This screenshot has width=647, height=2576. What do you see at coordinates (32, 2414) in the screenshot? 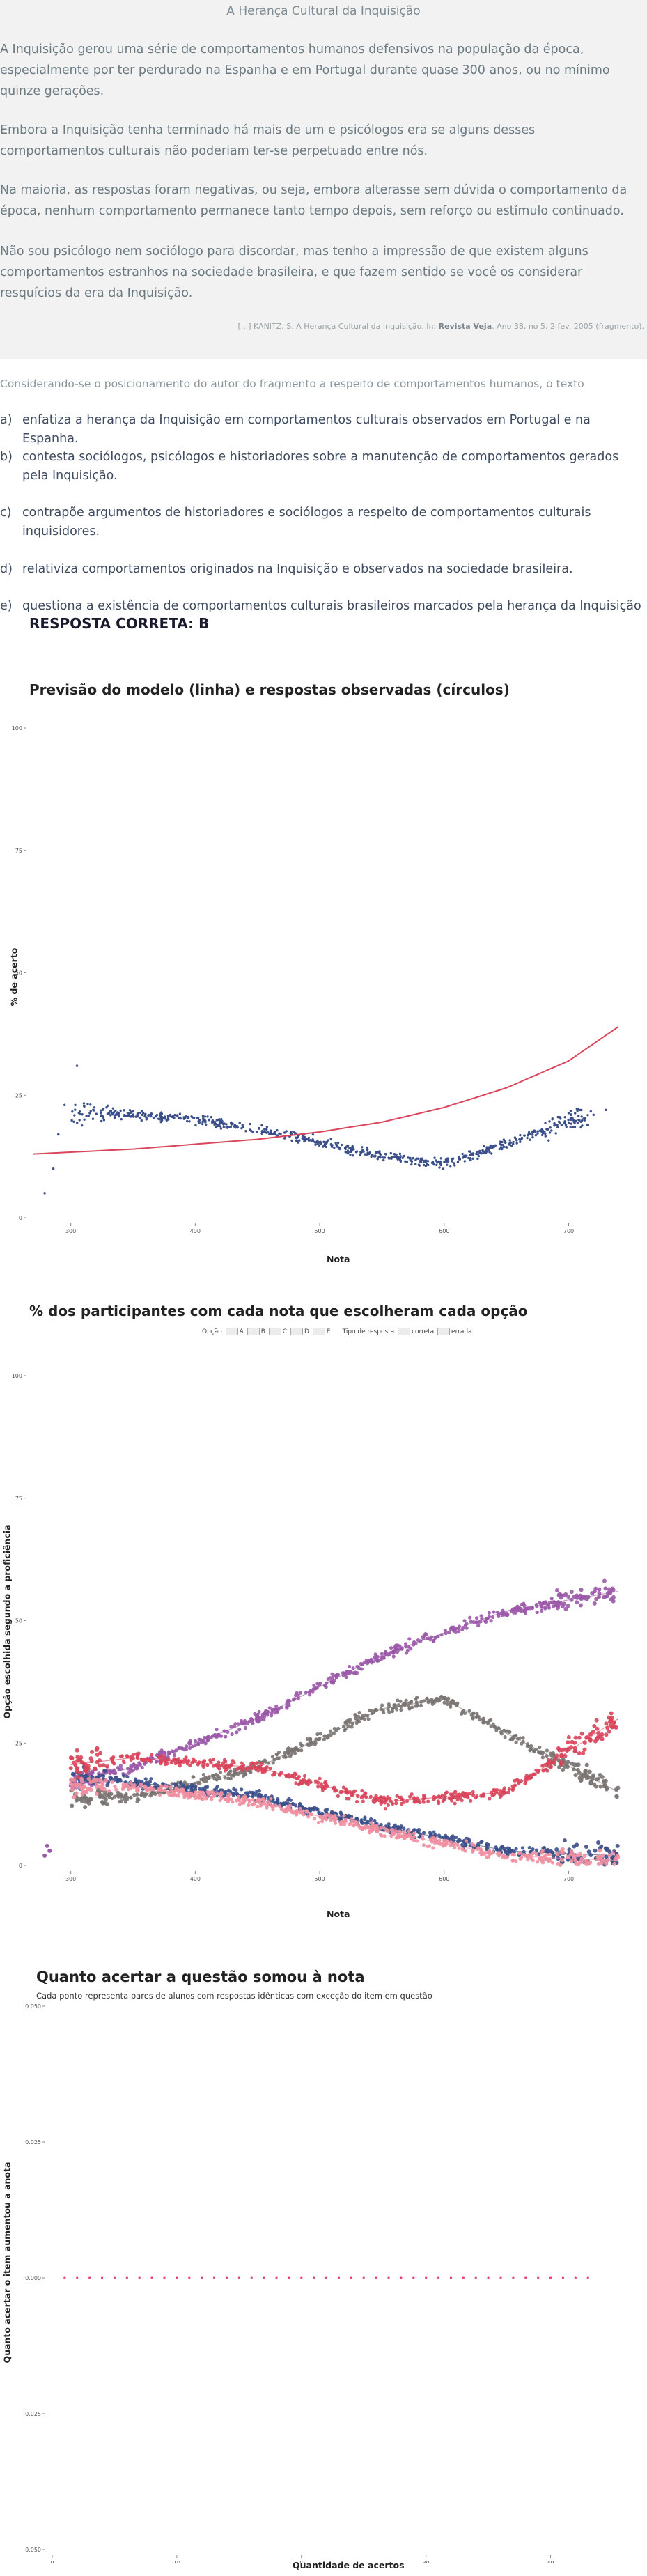
I see `y-tick-label: -0.025` at bounding box center [32, 2414].